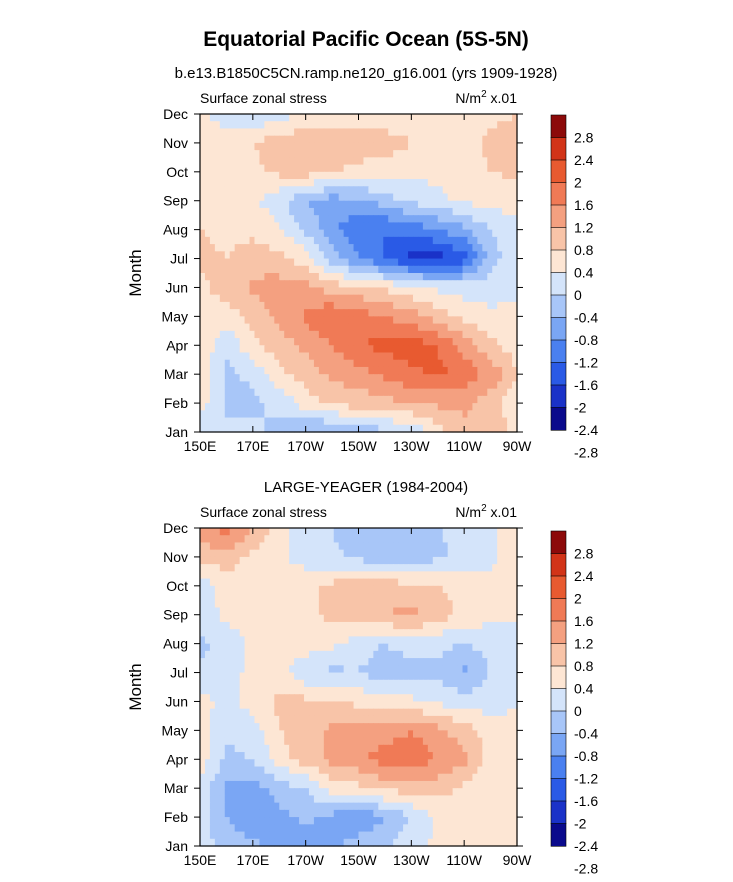 The height and width of the screenshot is (882, 733). I want to click on colorbar-box, so click(558, 171).